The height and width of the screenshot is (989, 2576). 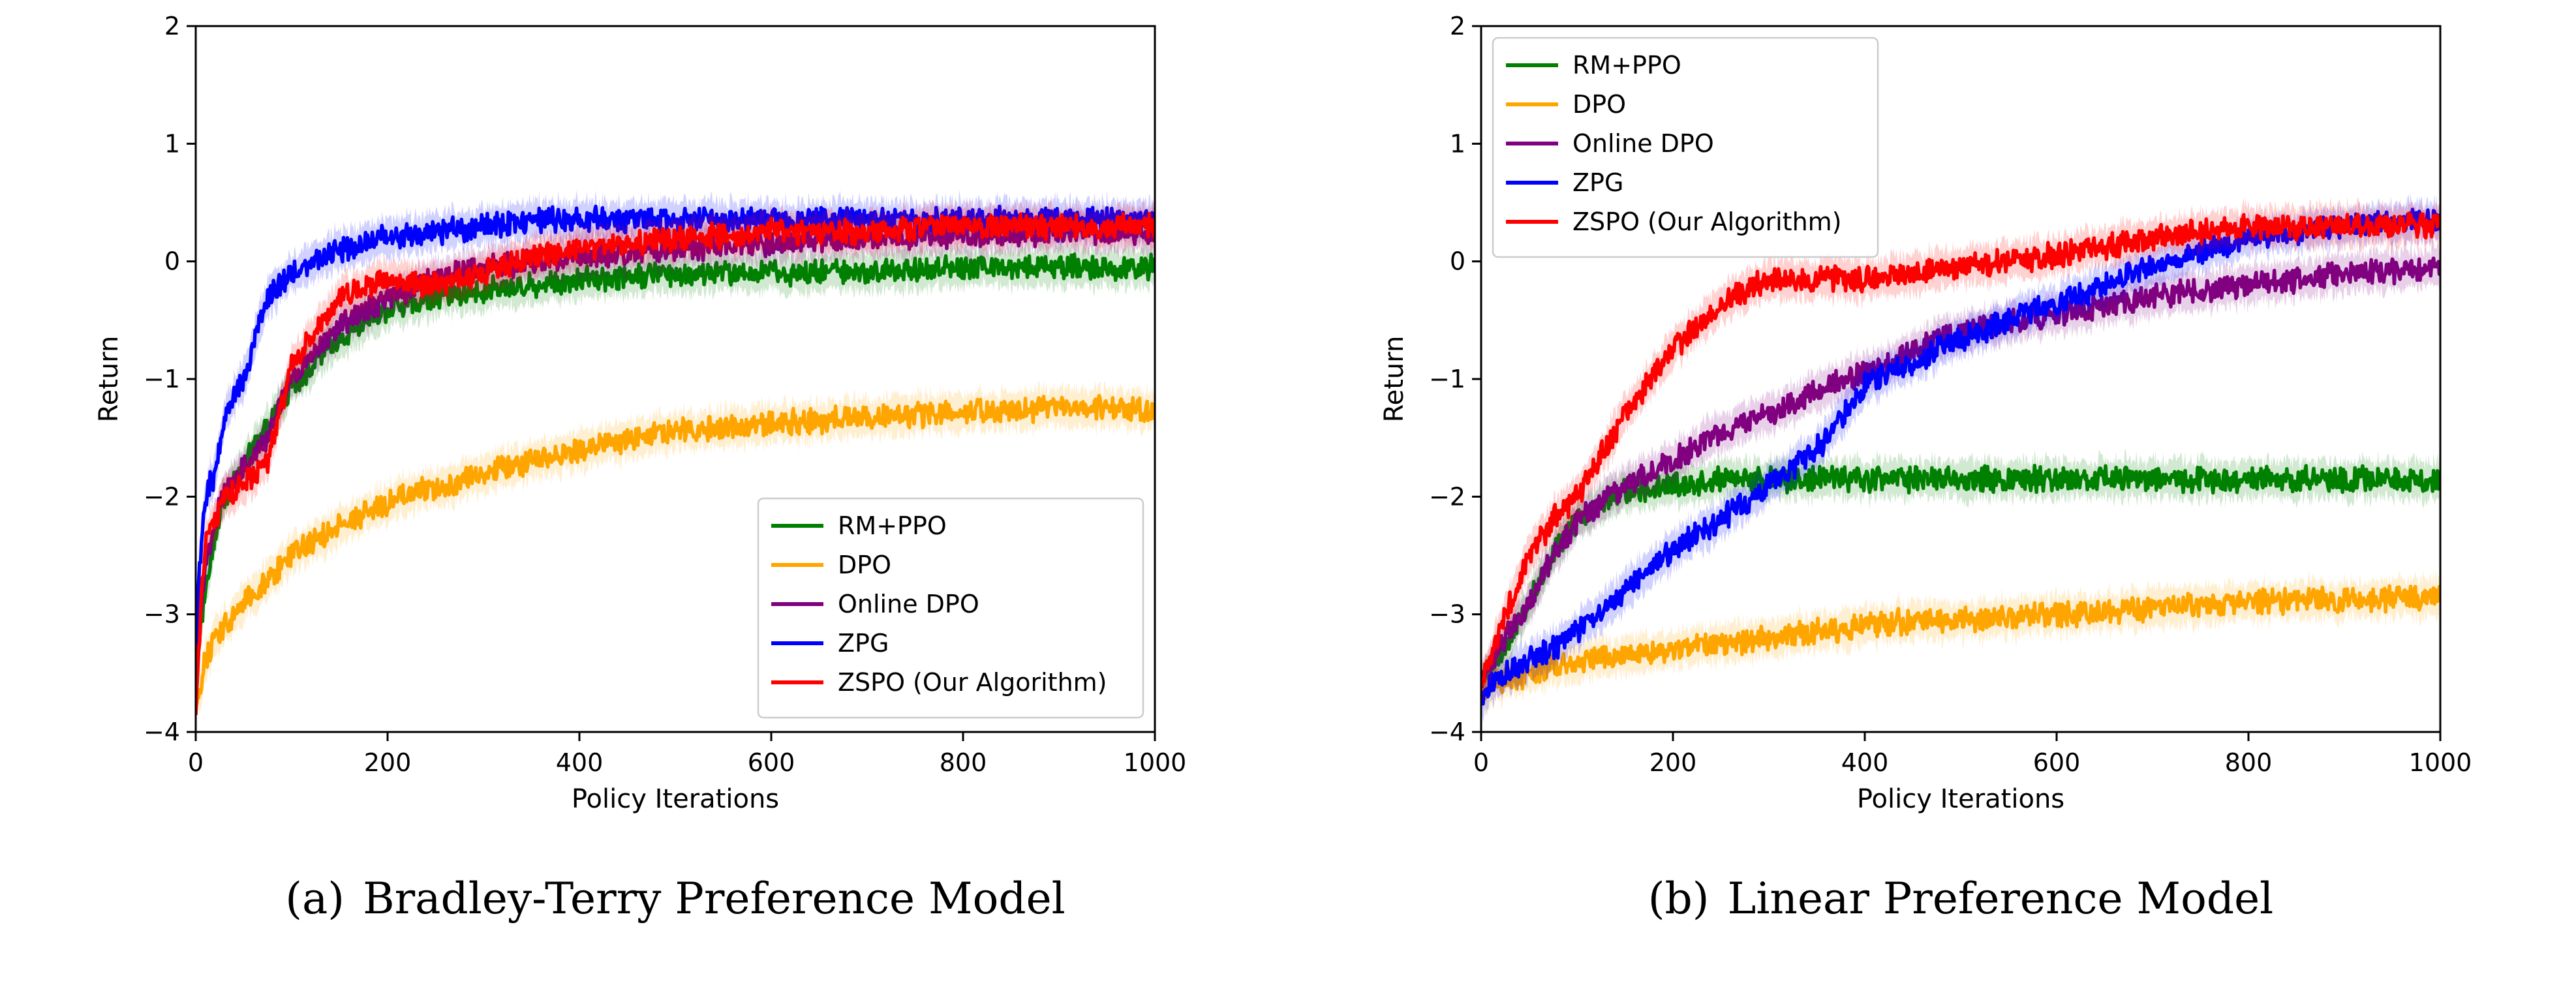 What do you see at coordinates (714, 899) in the screenshot?
I see `caption-title: Bradley-Terry Preference Model` at bounding box center [714, 899].